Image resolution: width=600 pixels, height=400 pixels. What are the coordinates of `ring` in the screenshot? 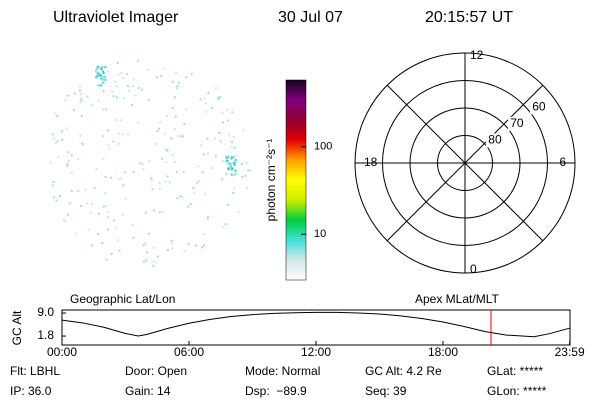 It's located at (465, 163).